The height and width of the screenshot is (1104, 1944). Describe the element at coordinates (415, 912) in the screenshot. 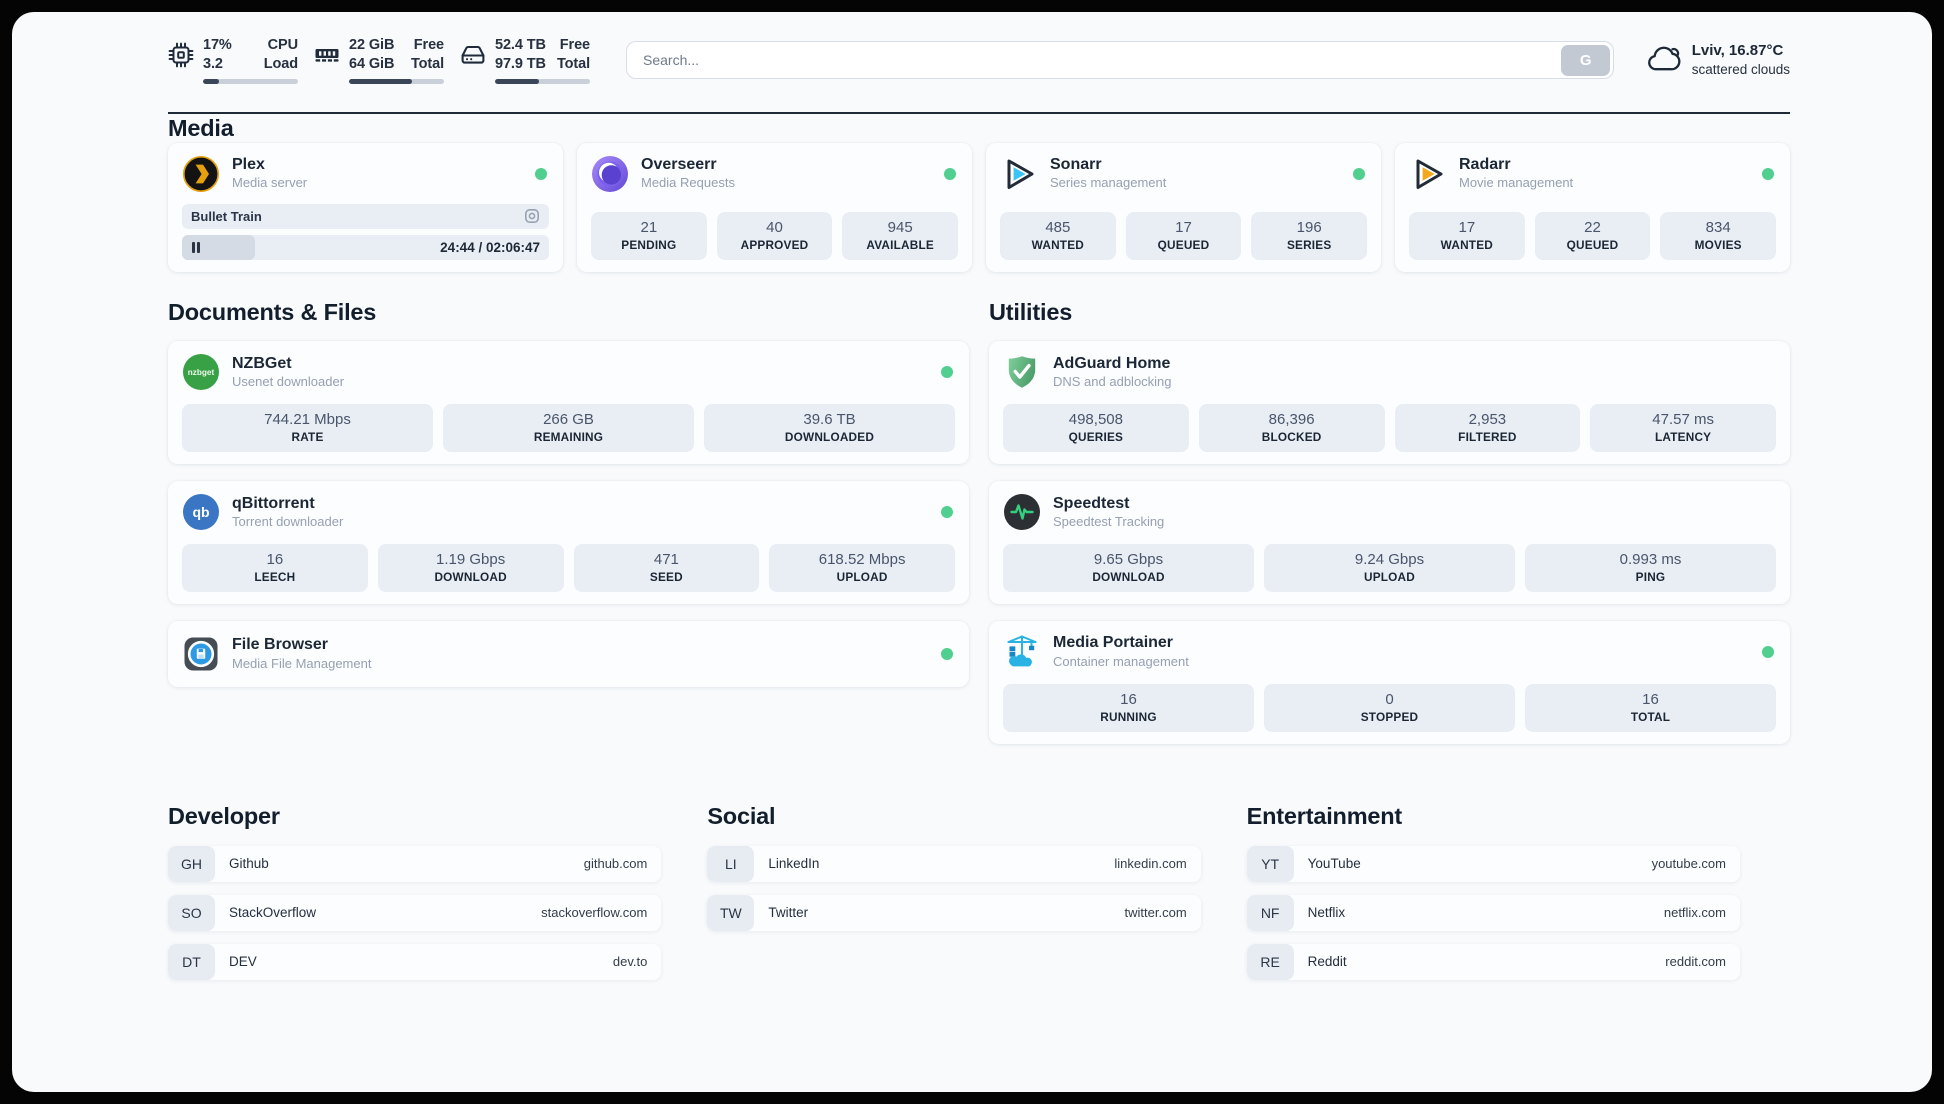

I see `link-row-stackoverflow: SO StackOverflow stackoverflow.com` at that location.